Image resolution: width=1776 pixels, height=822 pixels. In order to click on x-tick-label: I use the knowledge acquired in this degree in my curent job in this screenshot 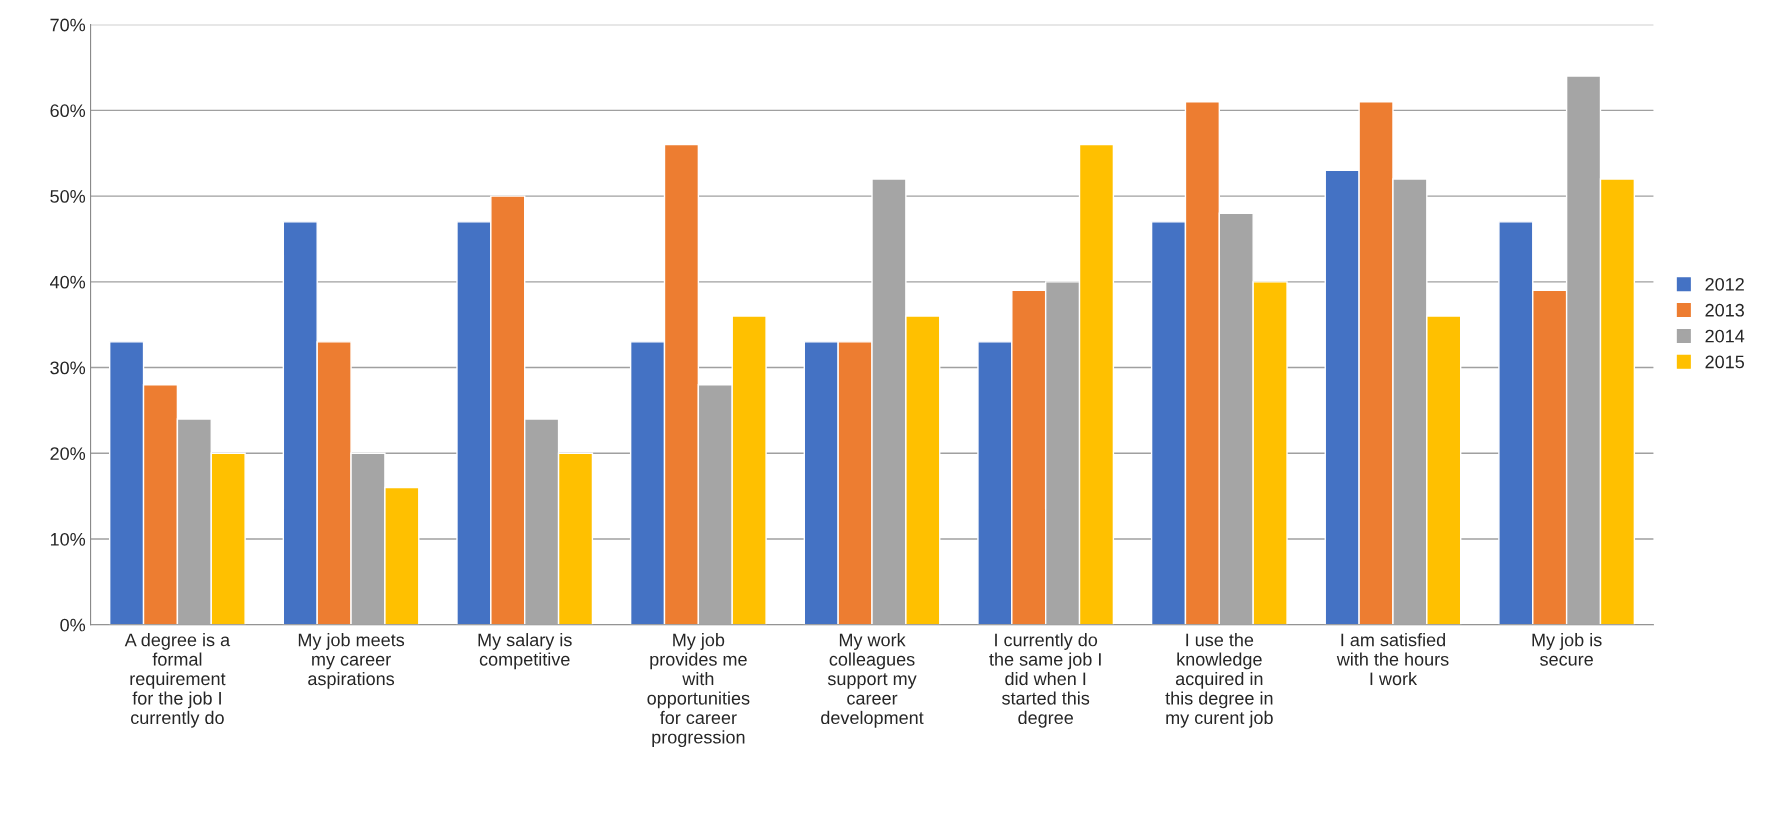, I will do `click(1219, 680)`.